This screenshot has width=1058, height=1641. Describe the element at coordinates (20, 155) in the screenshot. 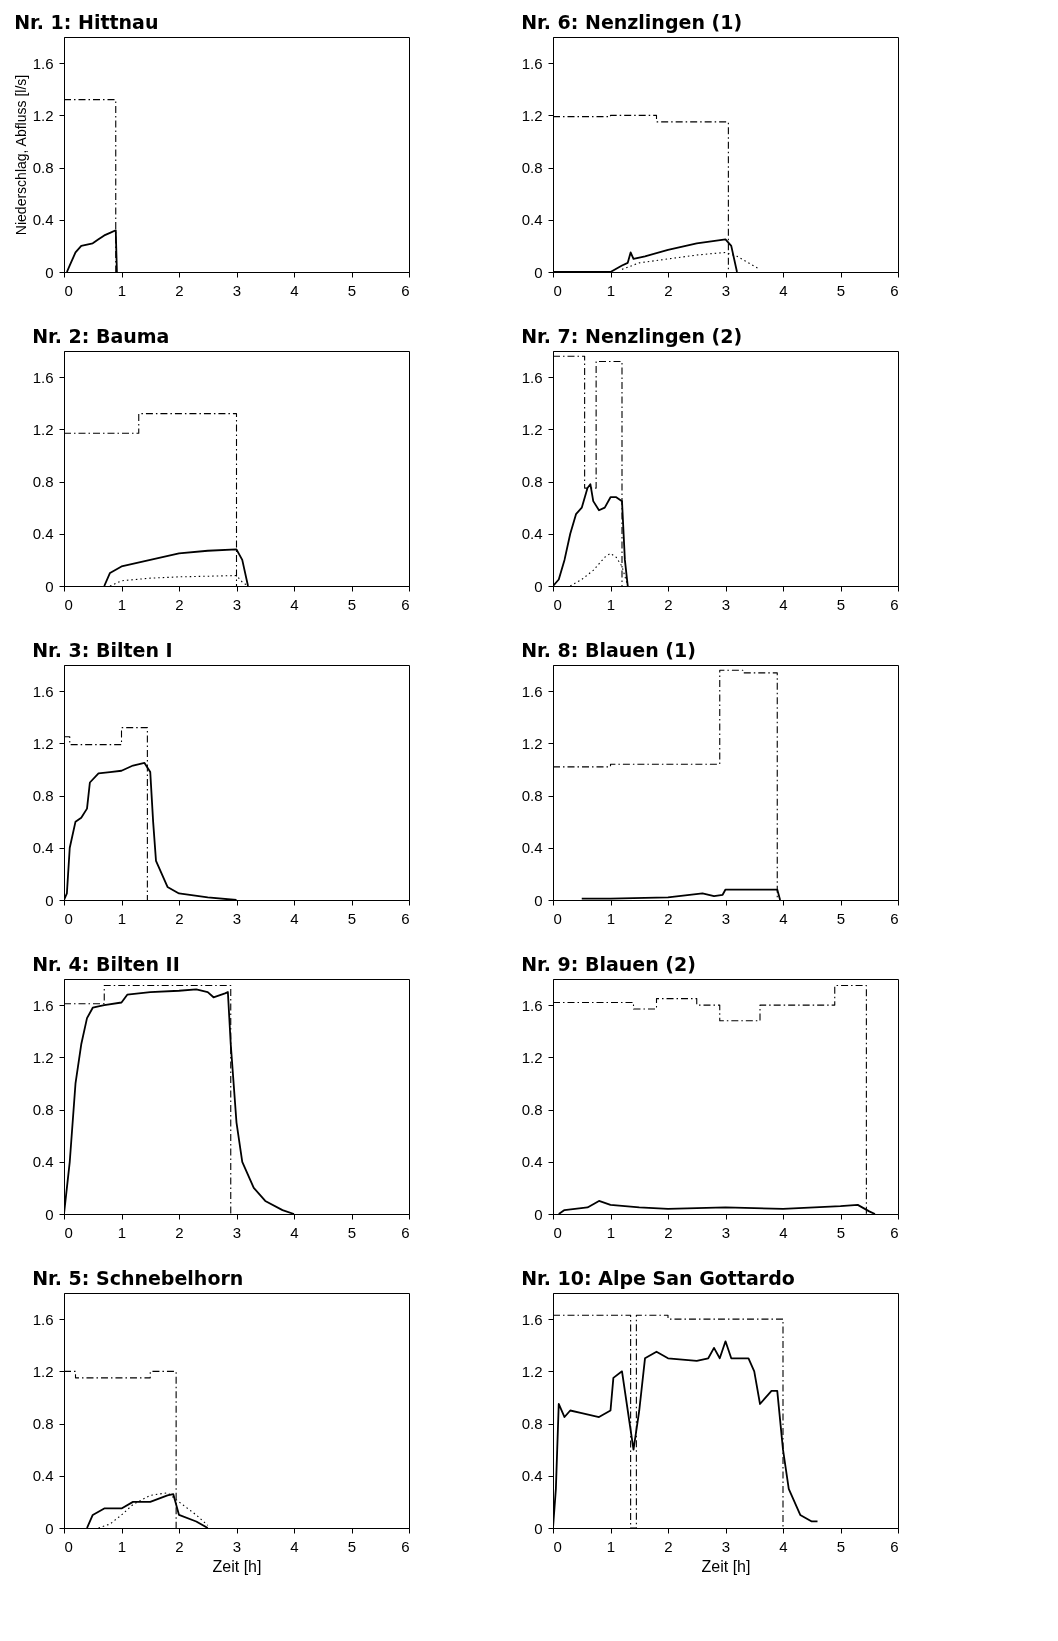

I see `y-axis-title: Niederschlag, Abfluss [l/s]` at that location.